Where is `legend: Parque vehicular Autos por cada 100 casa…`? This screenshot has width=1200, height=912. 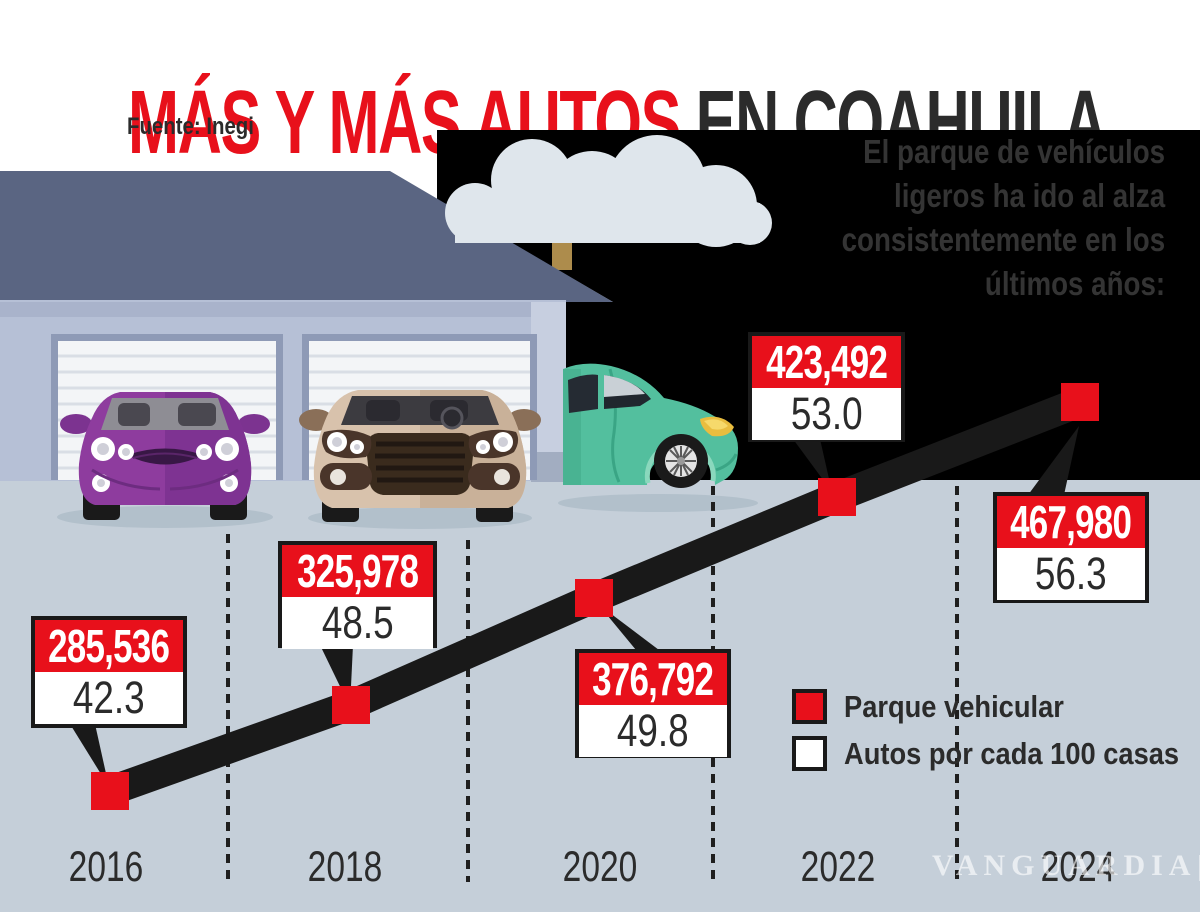 legend: Parque vehicular Autos por cada 100 casa… is located at coordinates (996, 736).